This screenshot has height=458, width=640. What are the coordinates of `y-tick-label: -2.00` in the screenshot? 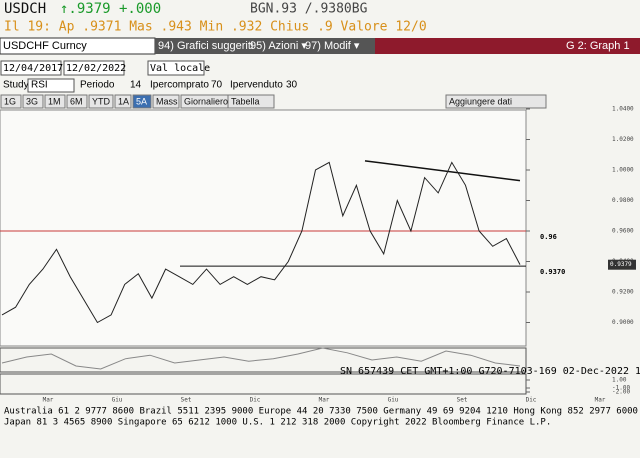 It's located at (621, 392).